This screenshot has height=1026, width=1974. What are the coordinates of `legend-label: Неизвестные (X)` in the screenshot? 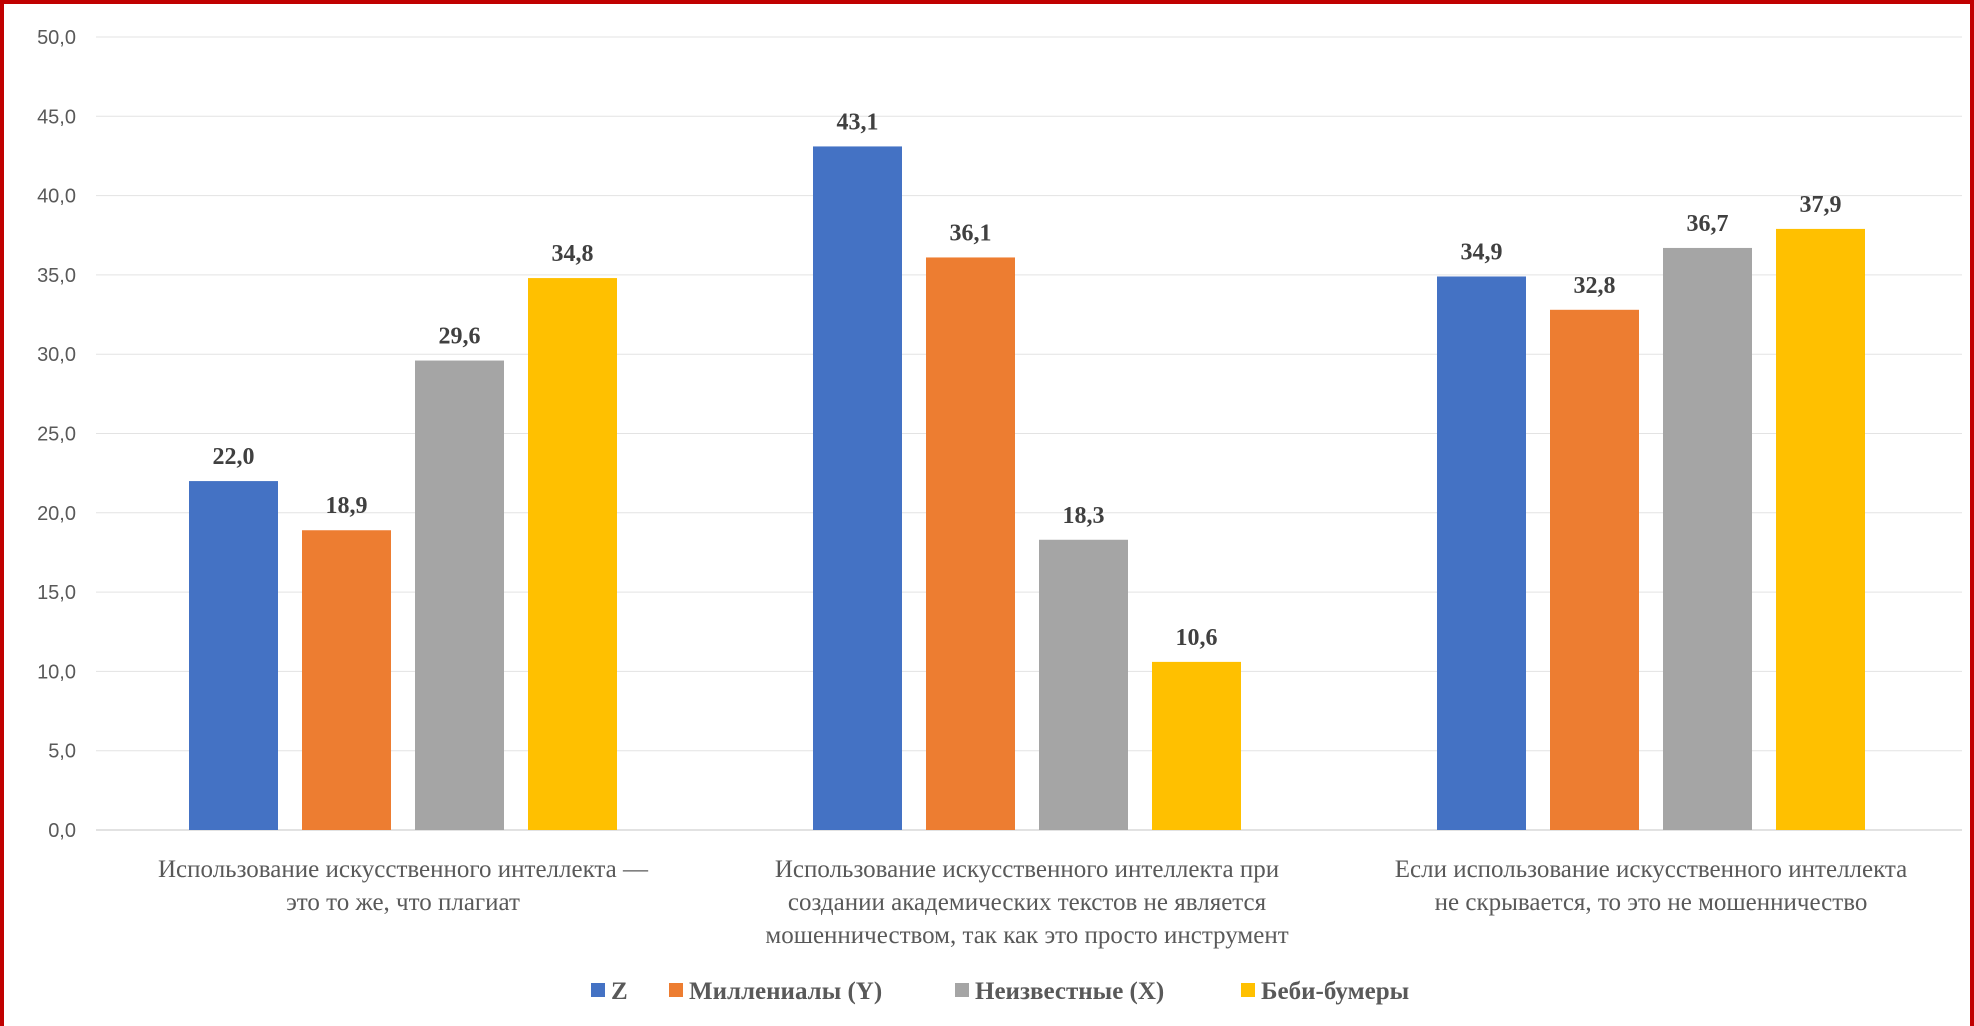 It's located at (1069, 991).